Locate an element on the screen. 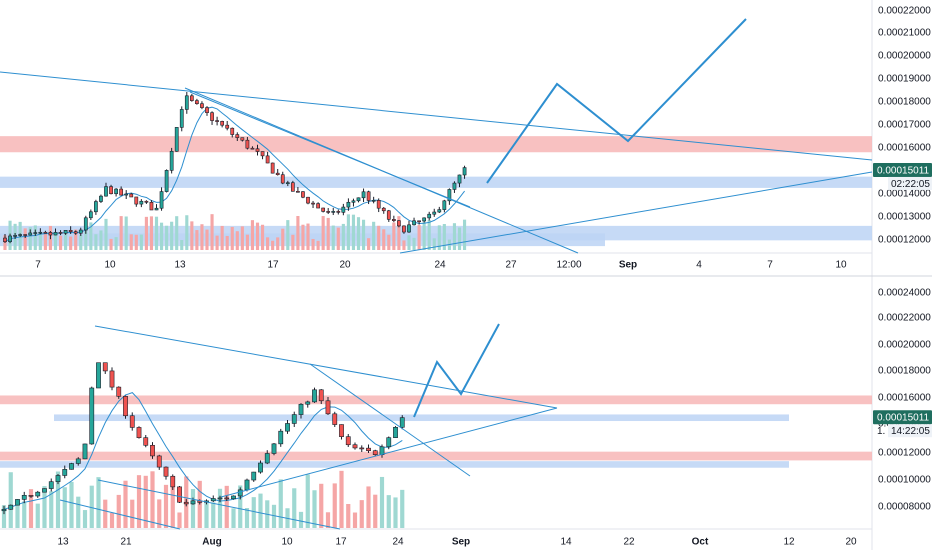 The width and height of the screenshot is (932, 550). top-y-tick-label: 0.00021000 is located at coordinates (904, 33).